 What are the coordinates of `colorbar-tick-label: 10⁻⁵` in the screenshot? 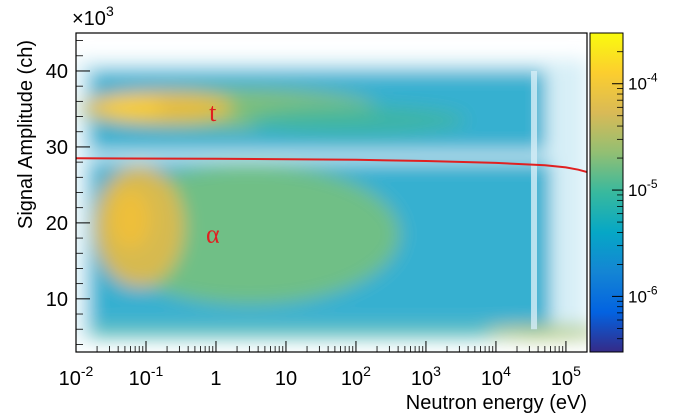 It's located at (643, 188).